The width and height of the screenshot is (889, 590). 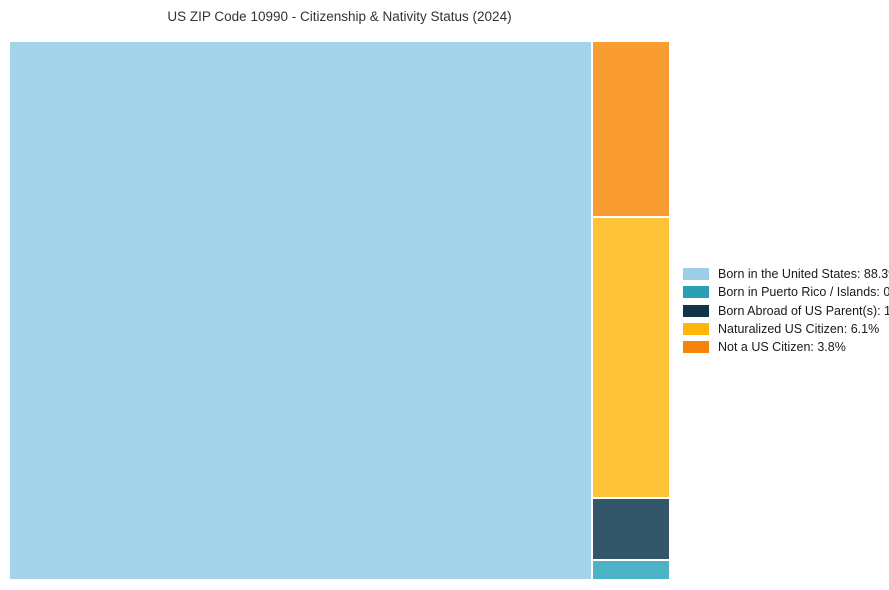 What do you see at coordinates (630, 529) in the screenshot?
I see `treemap-tile-born-abroad-of-us-parent-s` at bounding box center [630, 529].